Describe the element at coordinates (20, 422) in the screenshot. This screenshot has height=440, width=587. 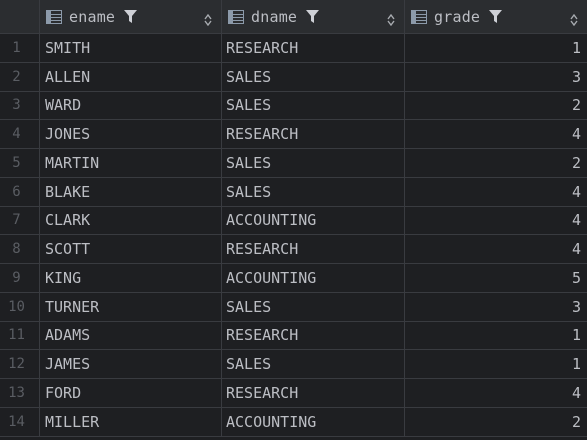
I see `row-number: 14` at that location.